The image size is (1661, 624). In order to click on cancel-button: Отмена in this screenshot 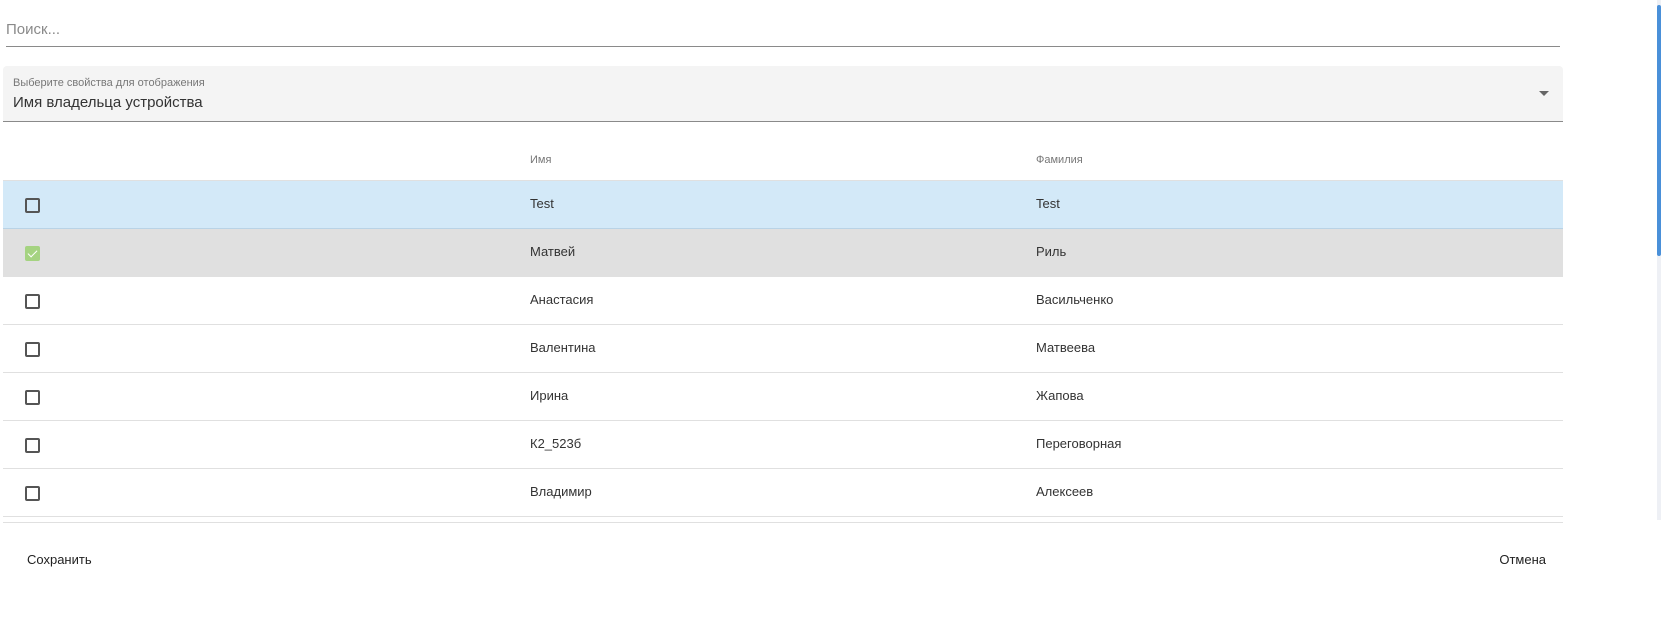, I will do `click(1522, 559)`.